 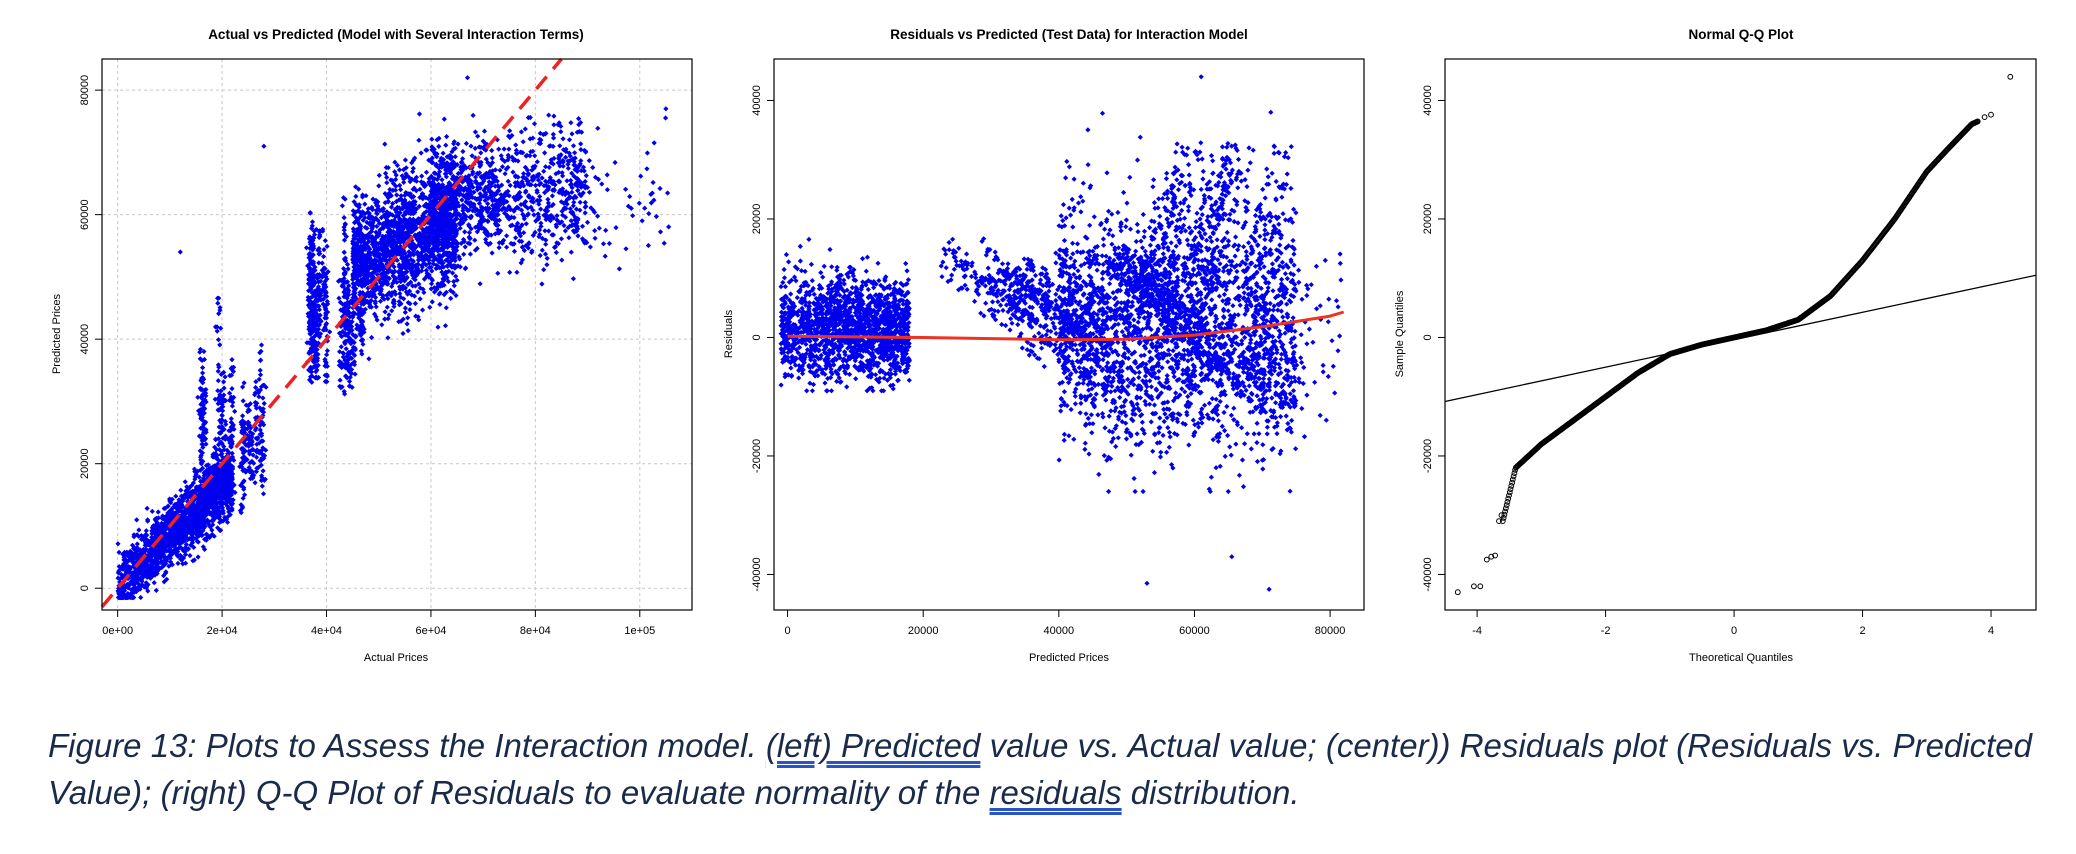 What do you see at coordinates (396, 658) in the screenshot?
I see `x-axis-label: Actual Prices` at bounding box center [396, 658].